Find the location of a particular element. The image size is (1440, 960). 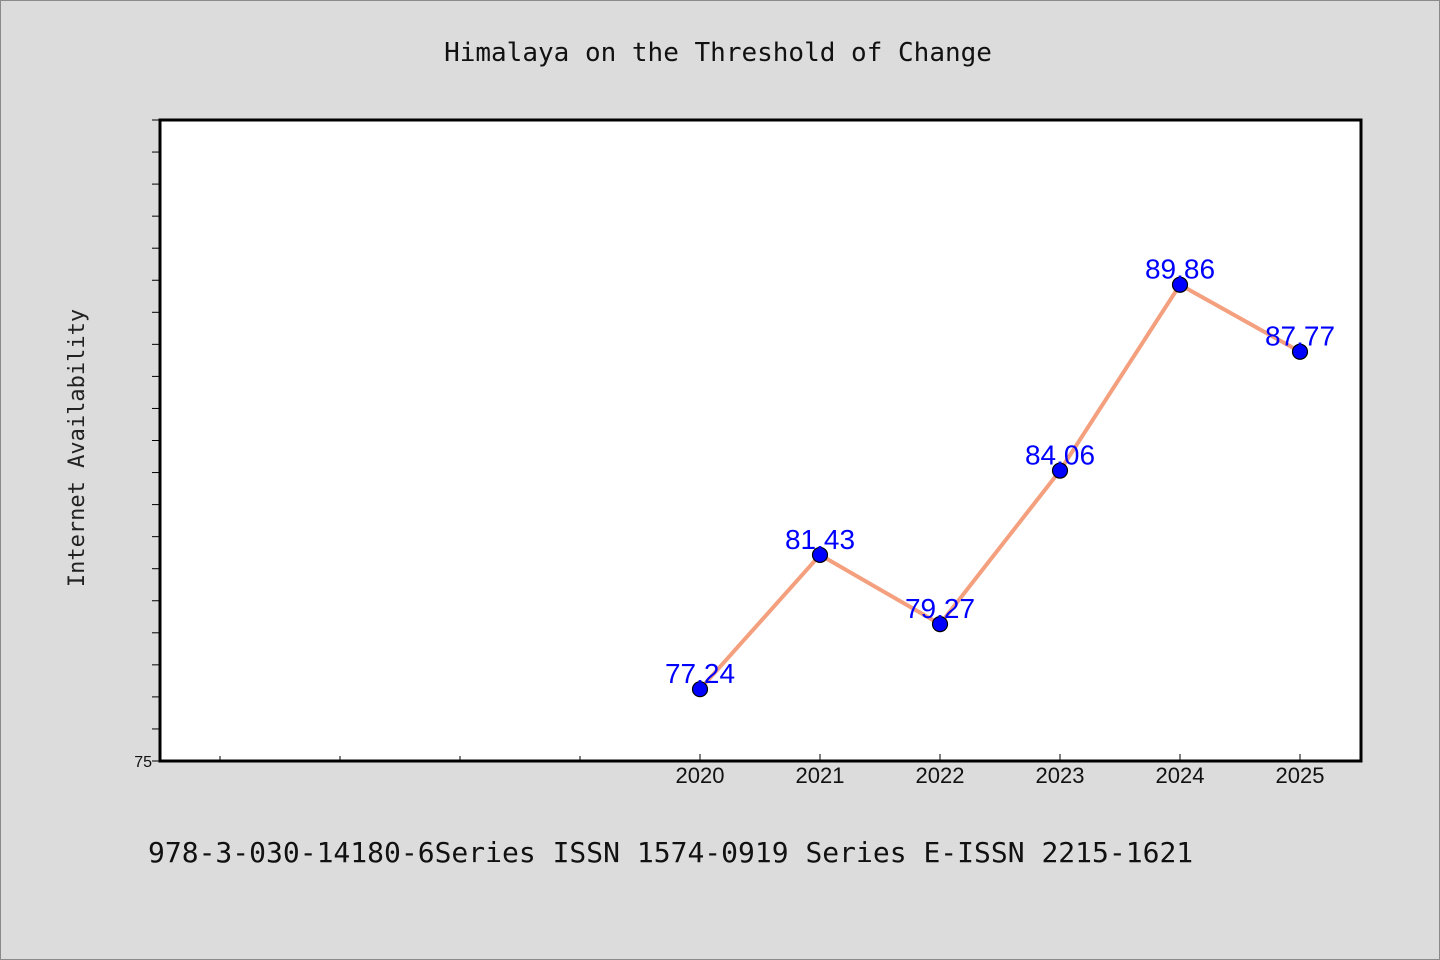

data-label: 84.06 is located at coordinates (1060, 455).